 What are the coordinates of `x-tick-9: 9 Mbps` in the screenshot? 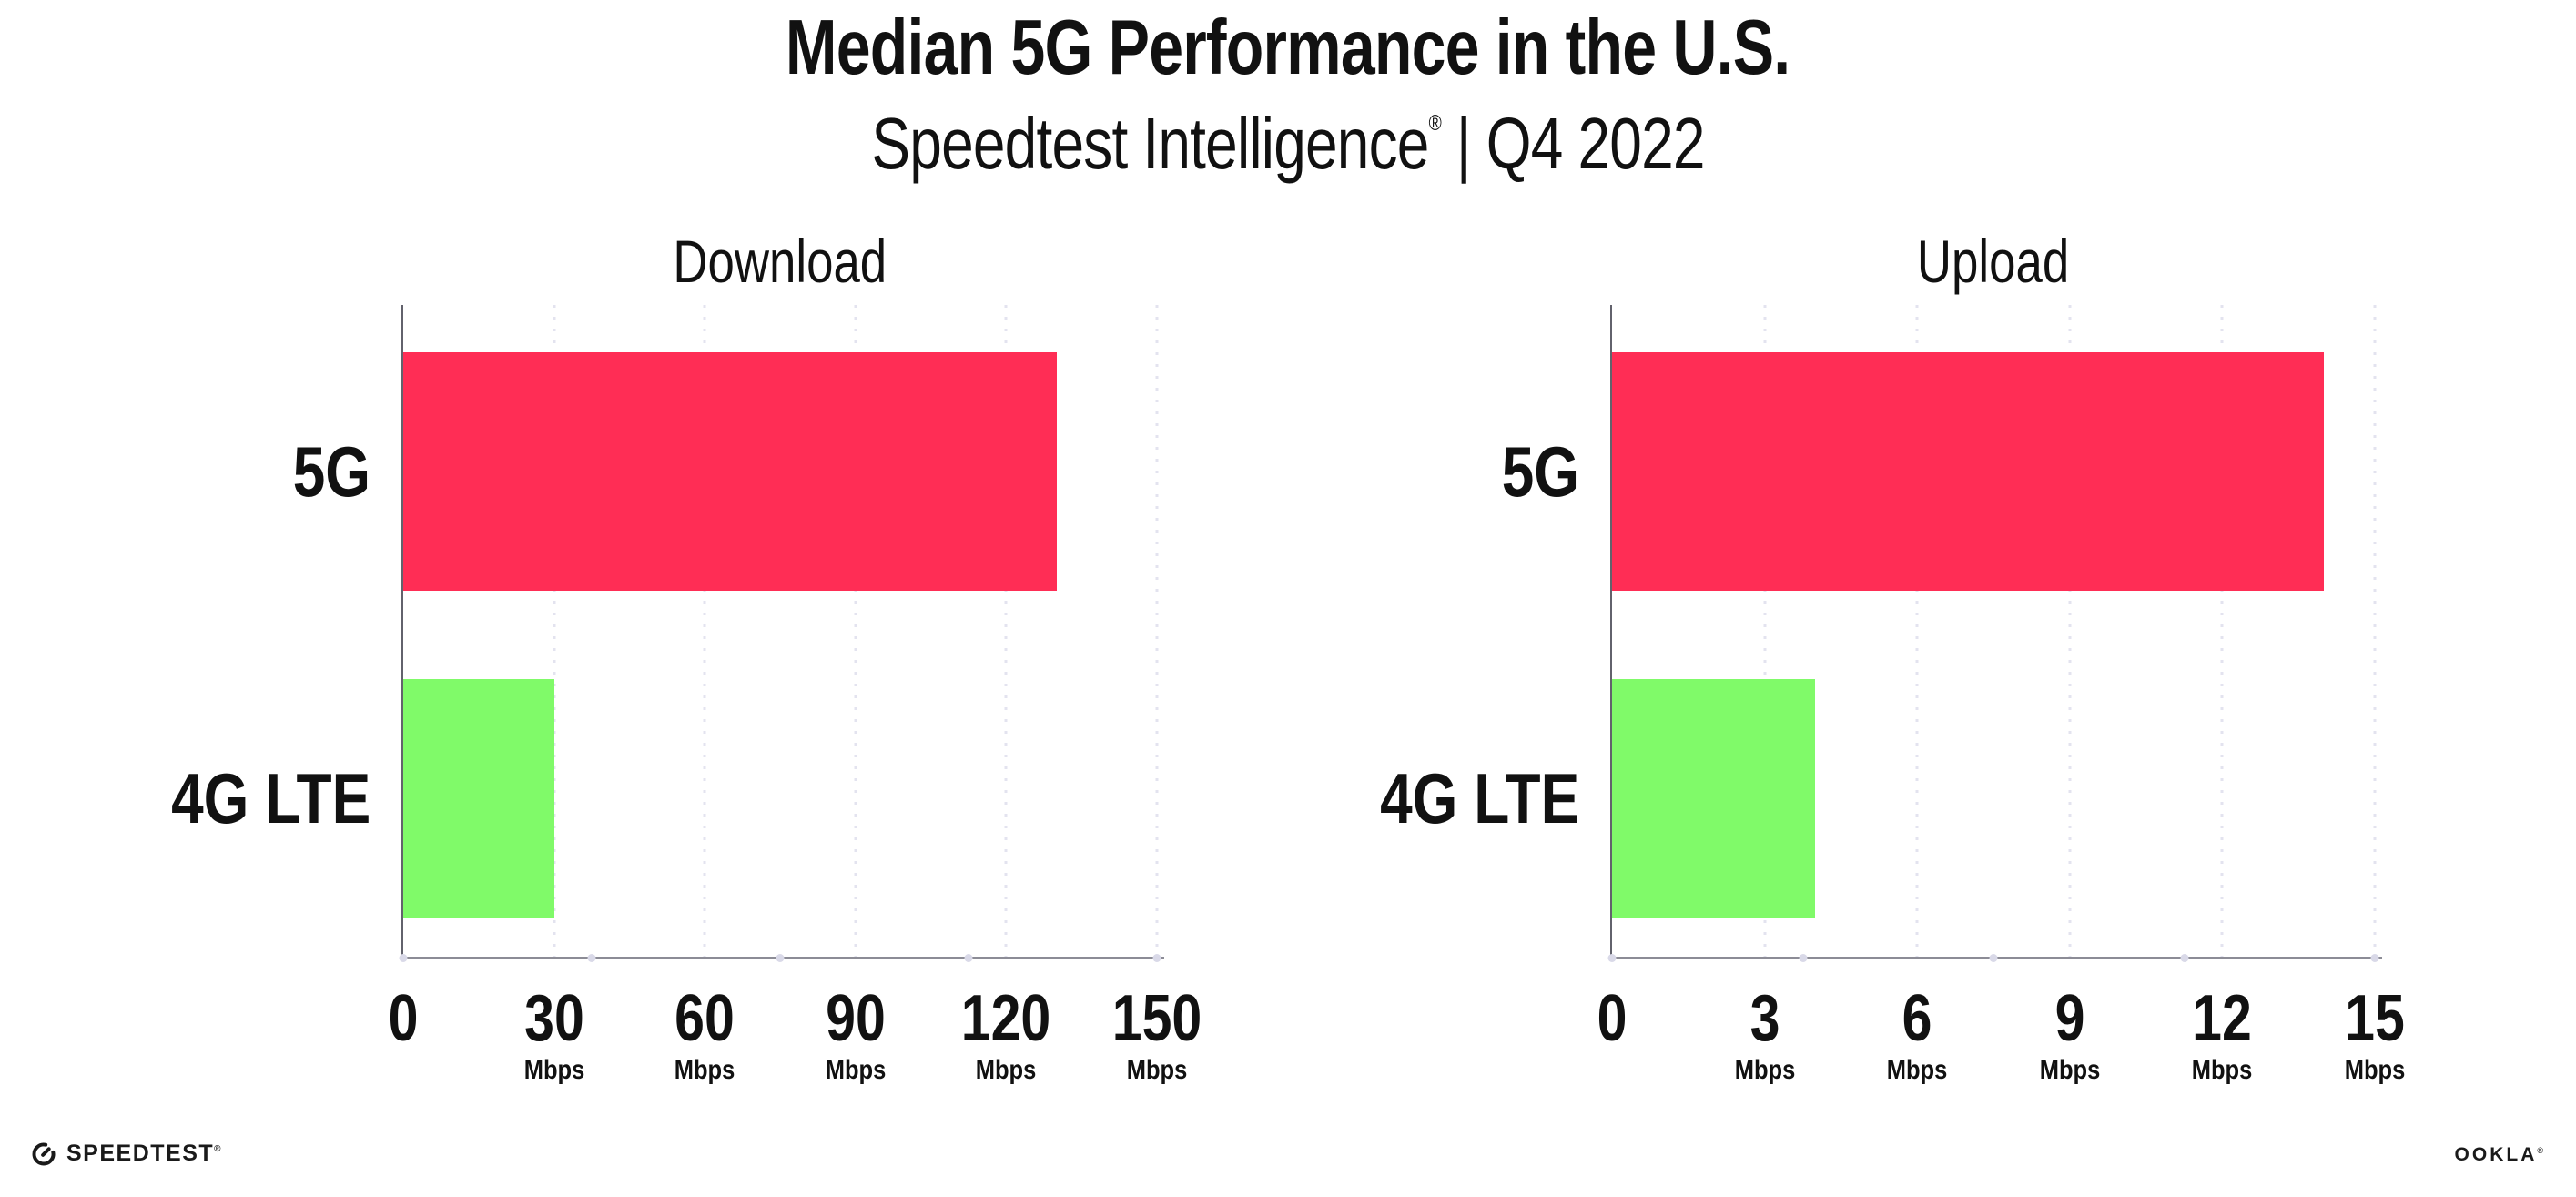 It's located at (2069, 1035).